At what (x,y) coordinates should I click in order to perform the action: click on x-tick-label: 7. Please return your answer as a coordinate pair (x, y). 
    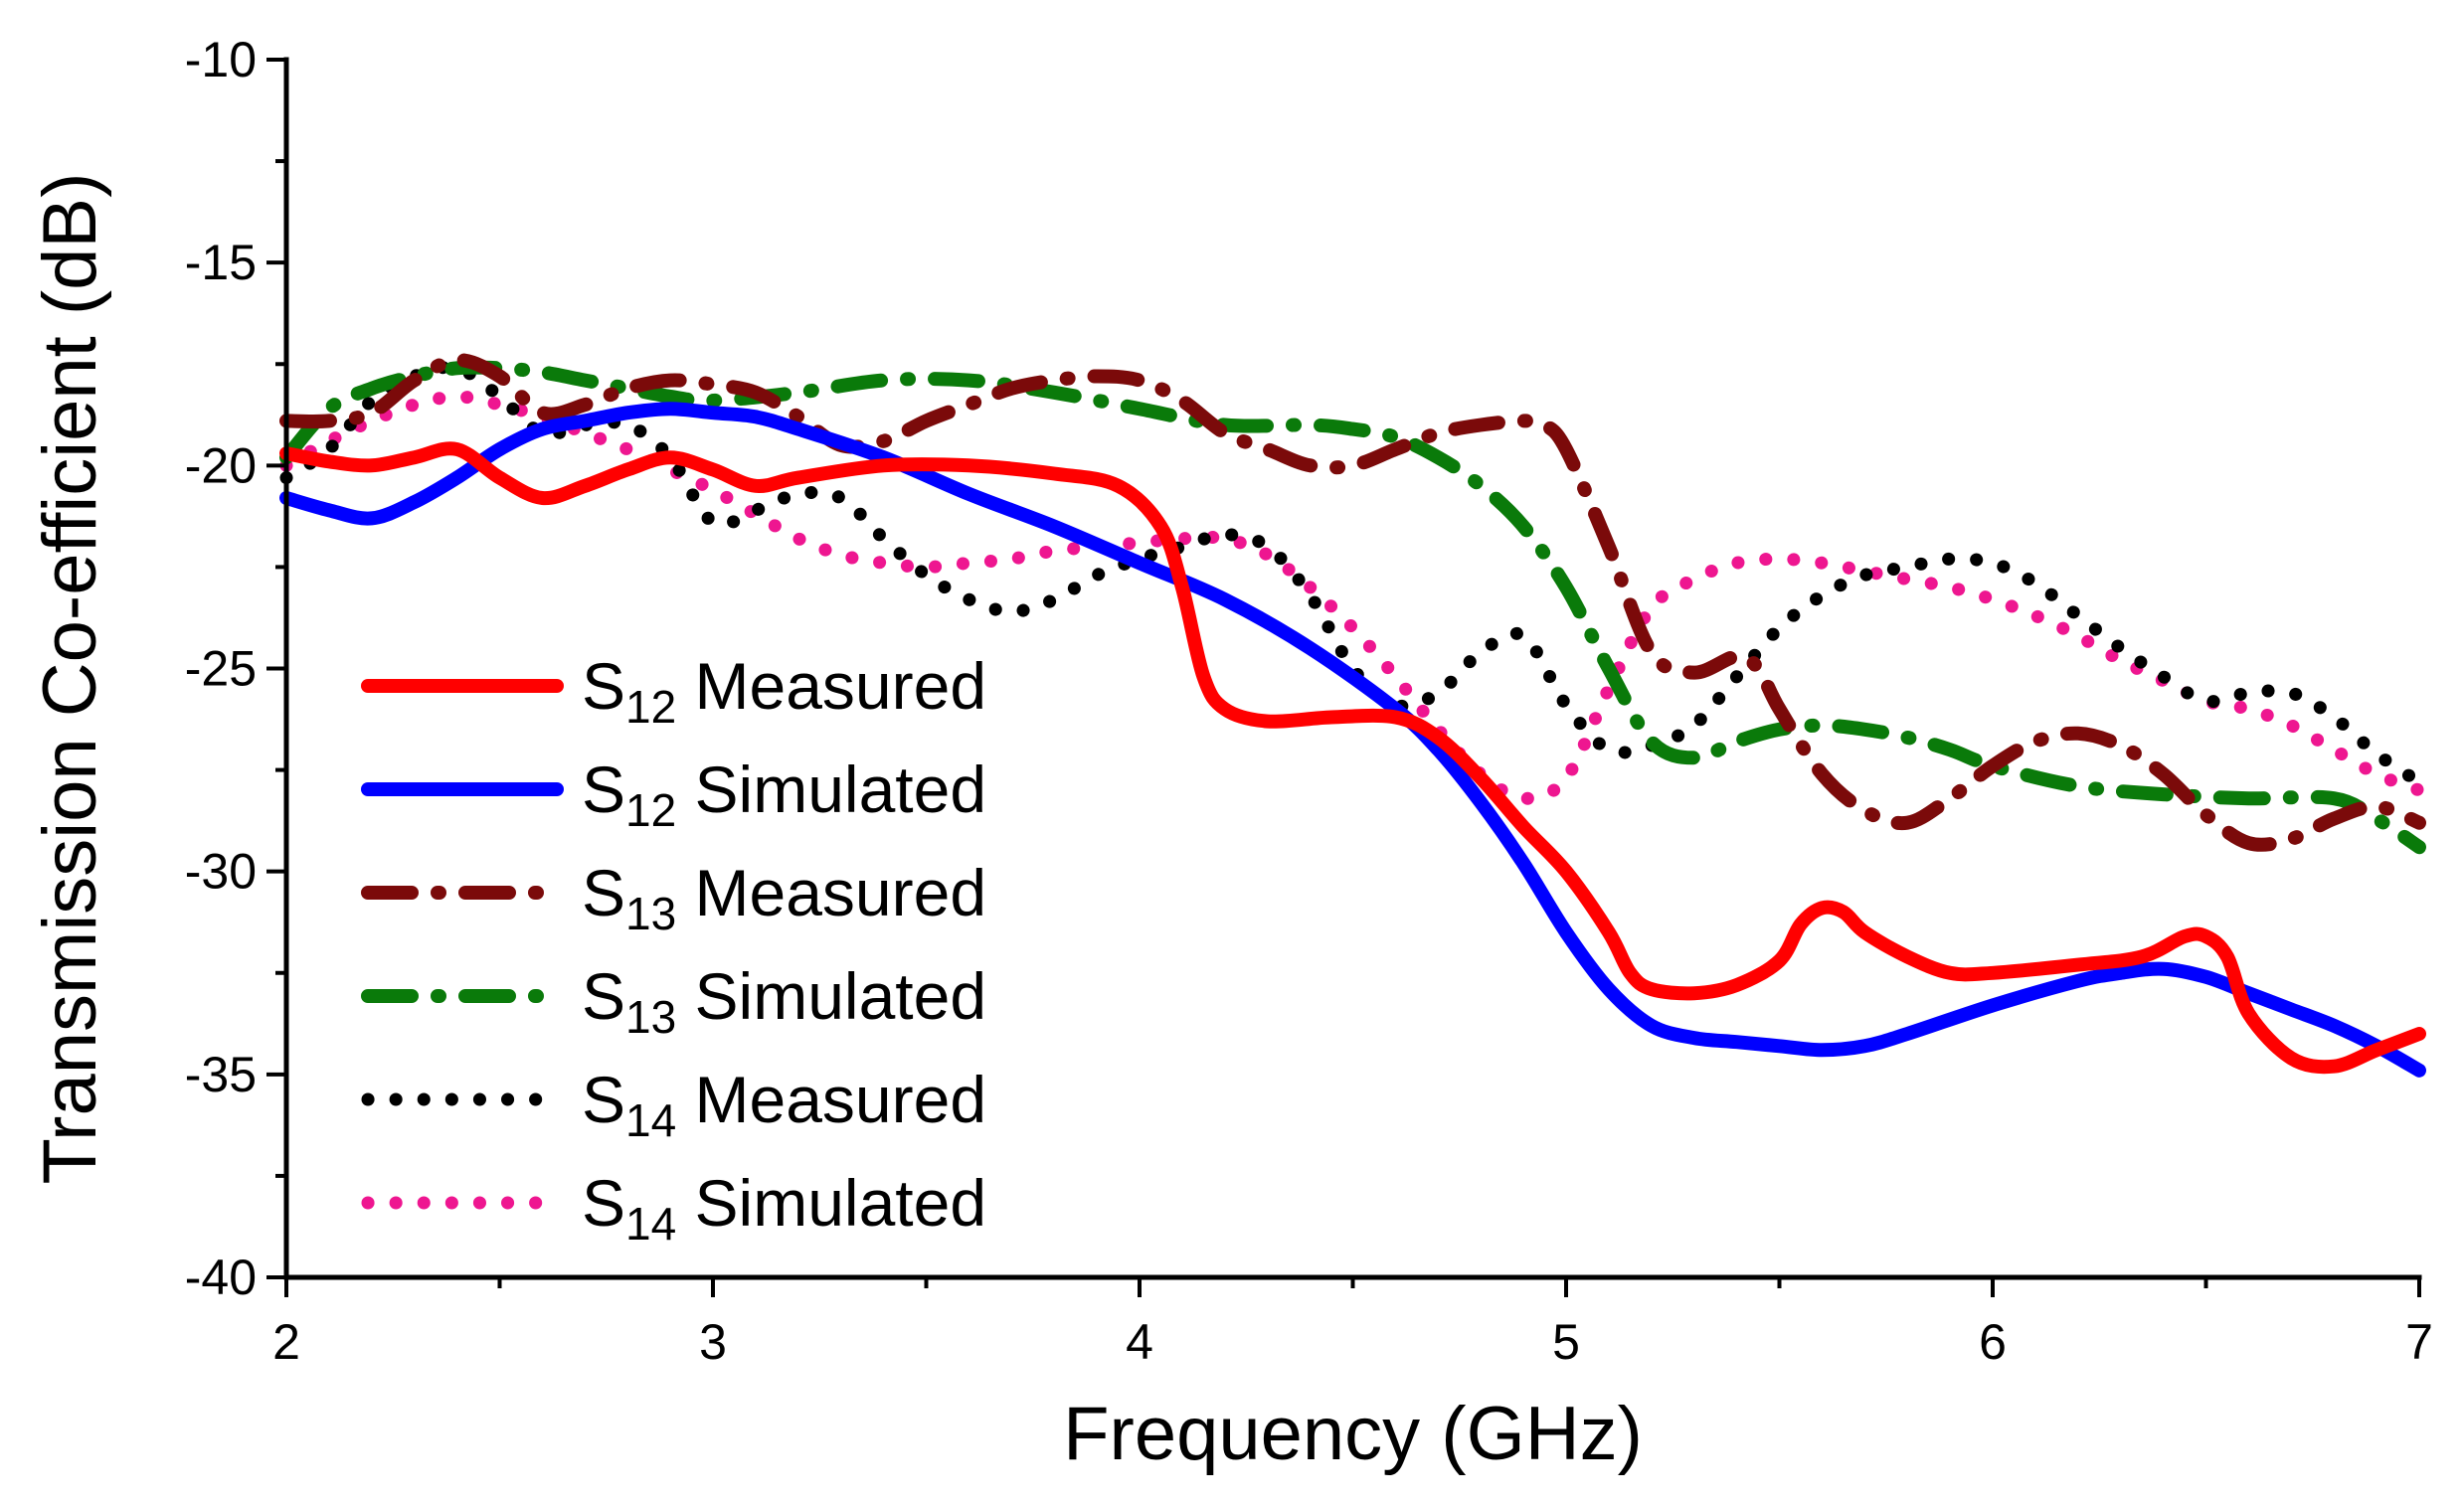
    Looking at the image, I should click on (2419, 1342).